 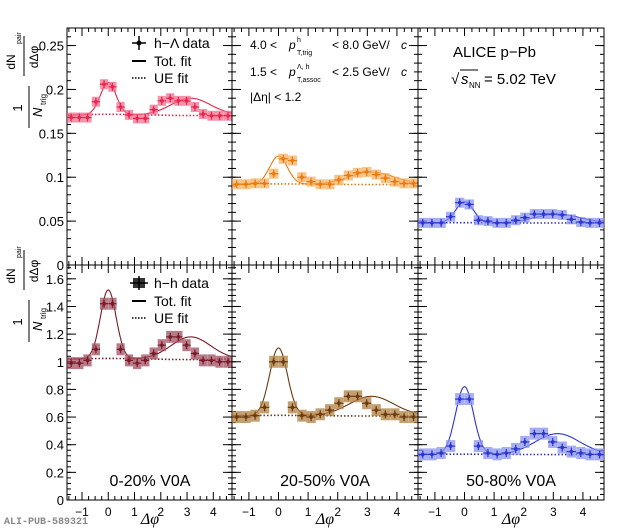 I want to click on trig-sub: T,trig, so click(x=304, y=53).